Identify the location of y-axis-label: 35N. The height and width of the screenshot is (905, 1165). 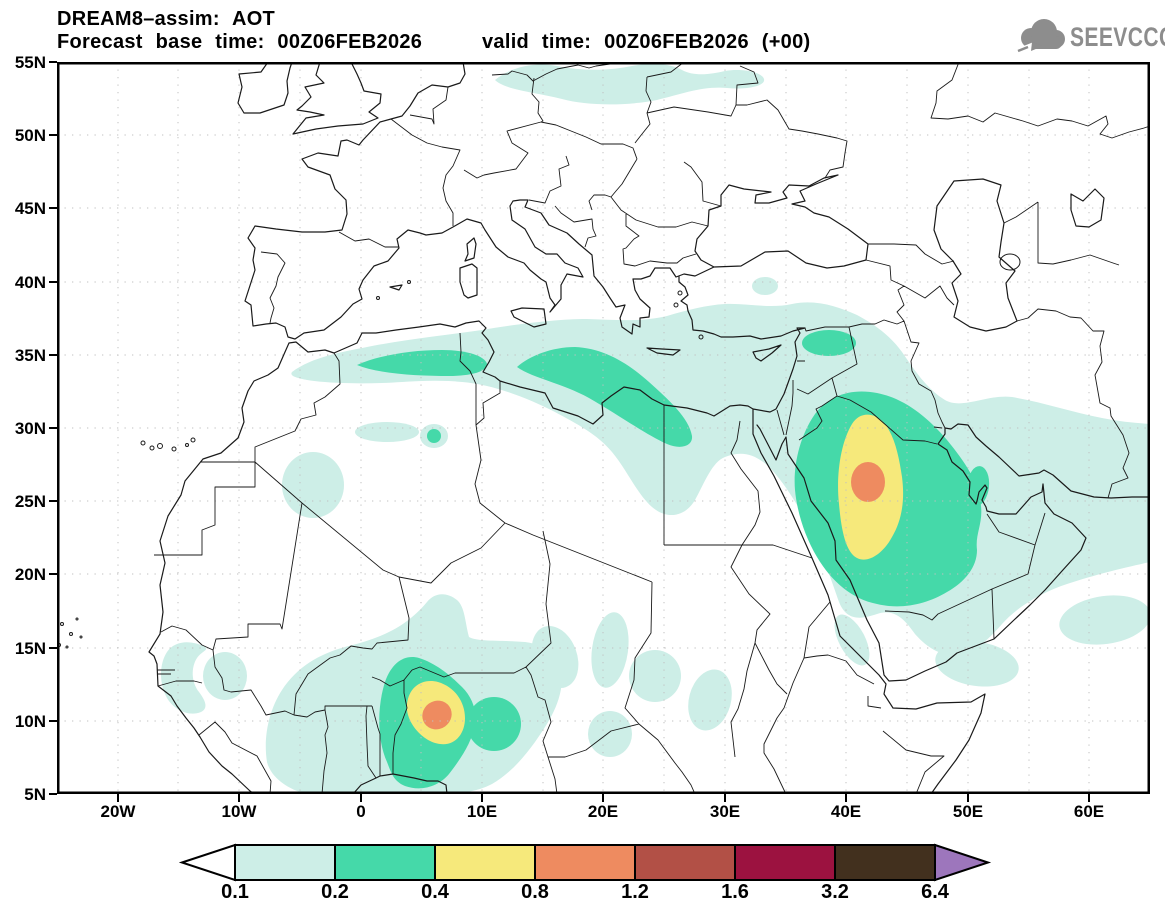
(30, 355).